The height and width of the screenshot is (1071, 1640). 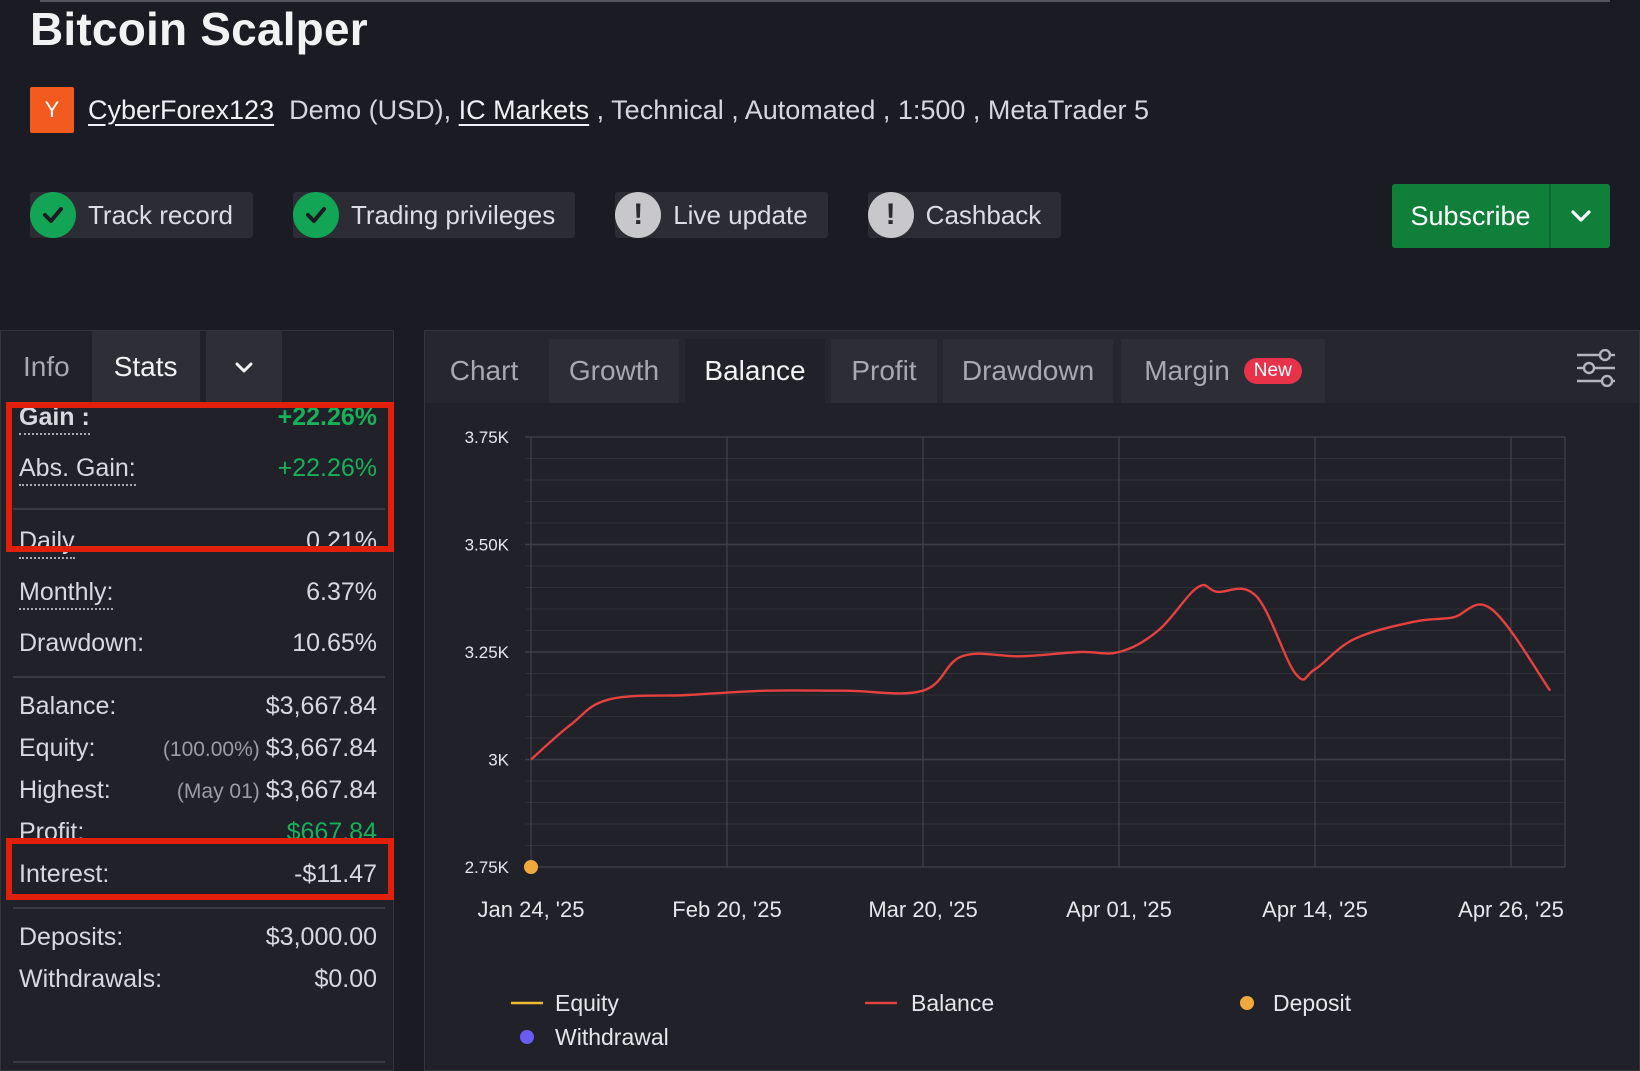 What do you see at coordinates (345, 979) in the screenshot?
I see `stat-value: $0.00` at bounding box center [345, 979].